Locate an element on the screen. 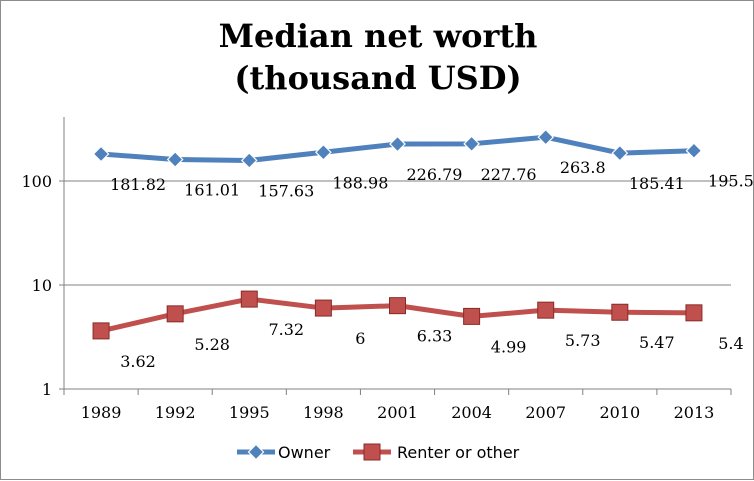 The image size is (754, 481). data-label-renter-or-other: 5.28 is located at coordinates (212, 344).